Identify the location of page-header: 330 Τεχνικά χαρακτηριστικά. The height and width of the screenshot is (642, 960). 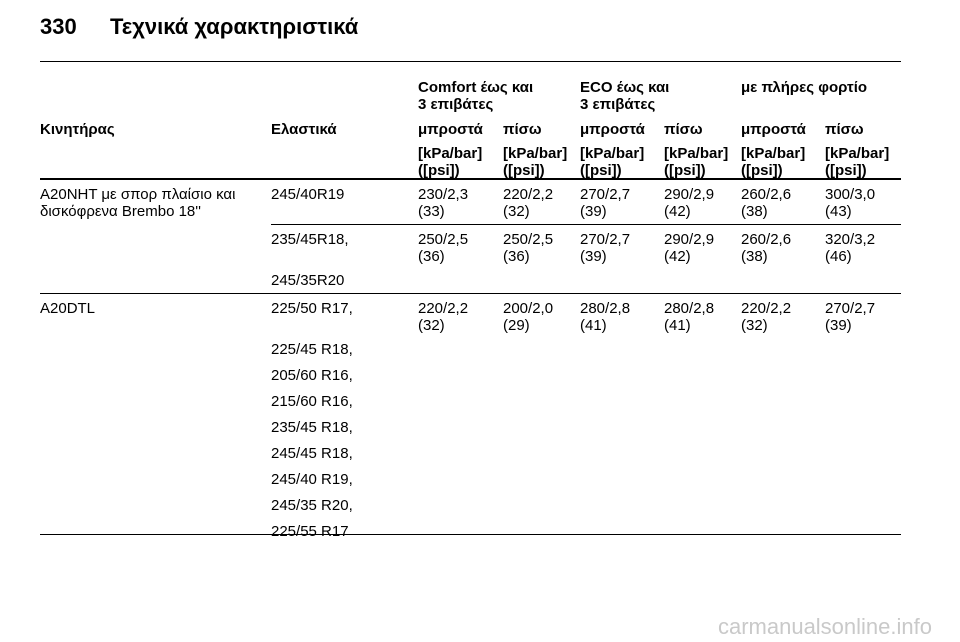
(199, 27).